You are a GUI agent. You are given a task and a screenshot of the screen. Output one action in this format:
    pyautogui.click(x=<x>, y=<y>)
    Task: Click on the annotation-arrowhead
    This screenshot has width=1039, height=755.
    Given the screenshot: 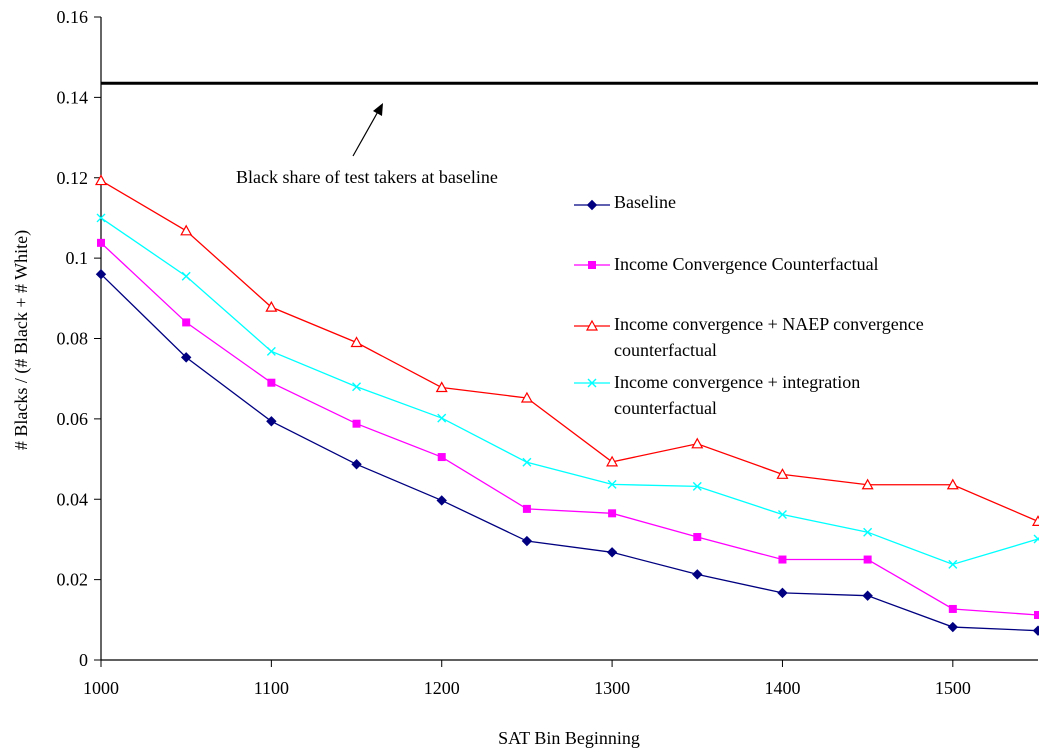 What is the action you would take?
    pyautogui.click(x=378, y=109)
    